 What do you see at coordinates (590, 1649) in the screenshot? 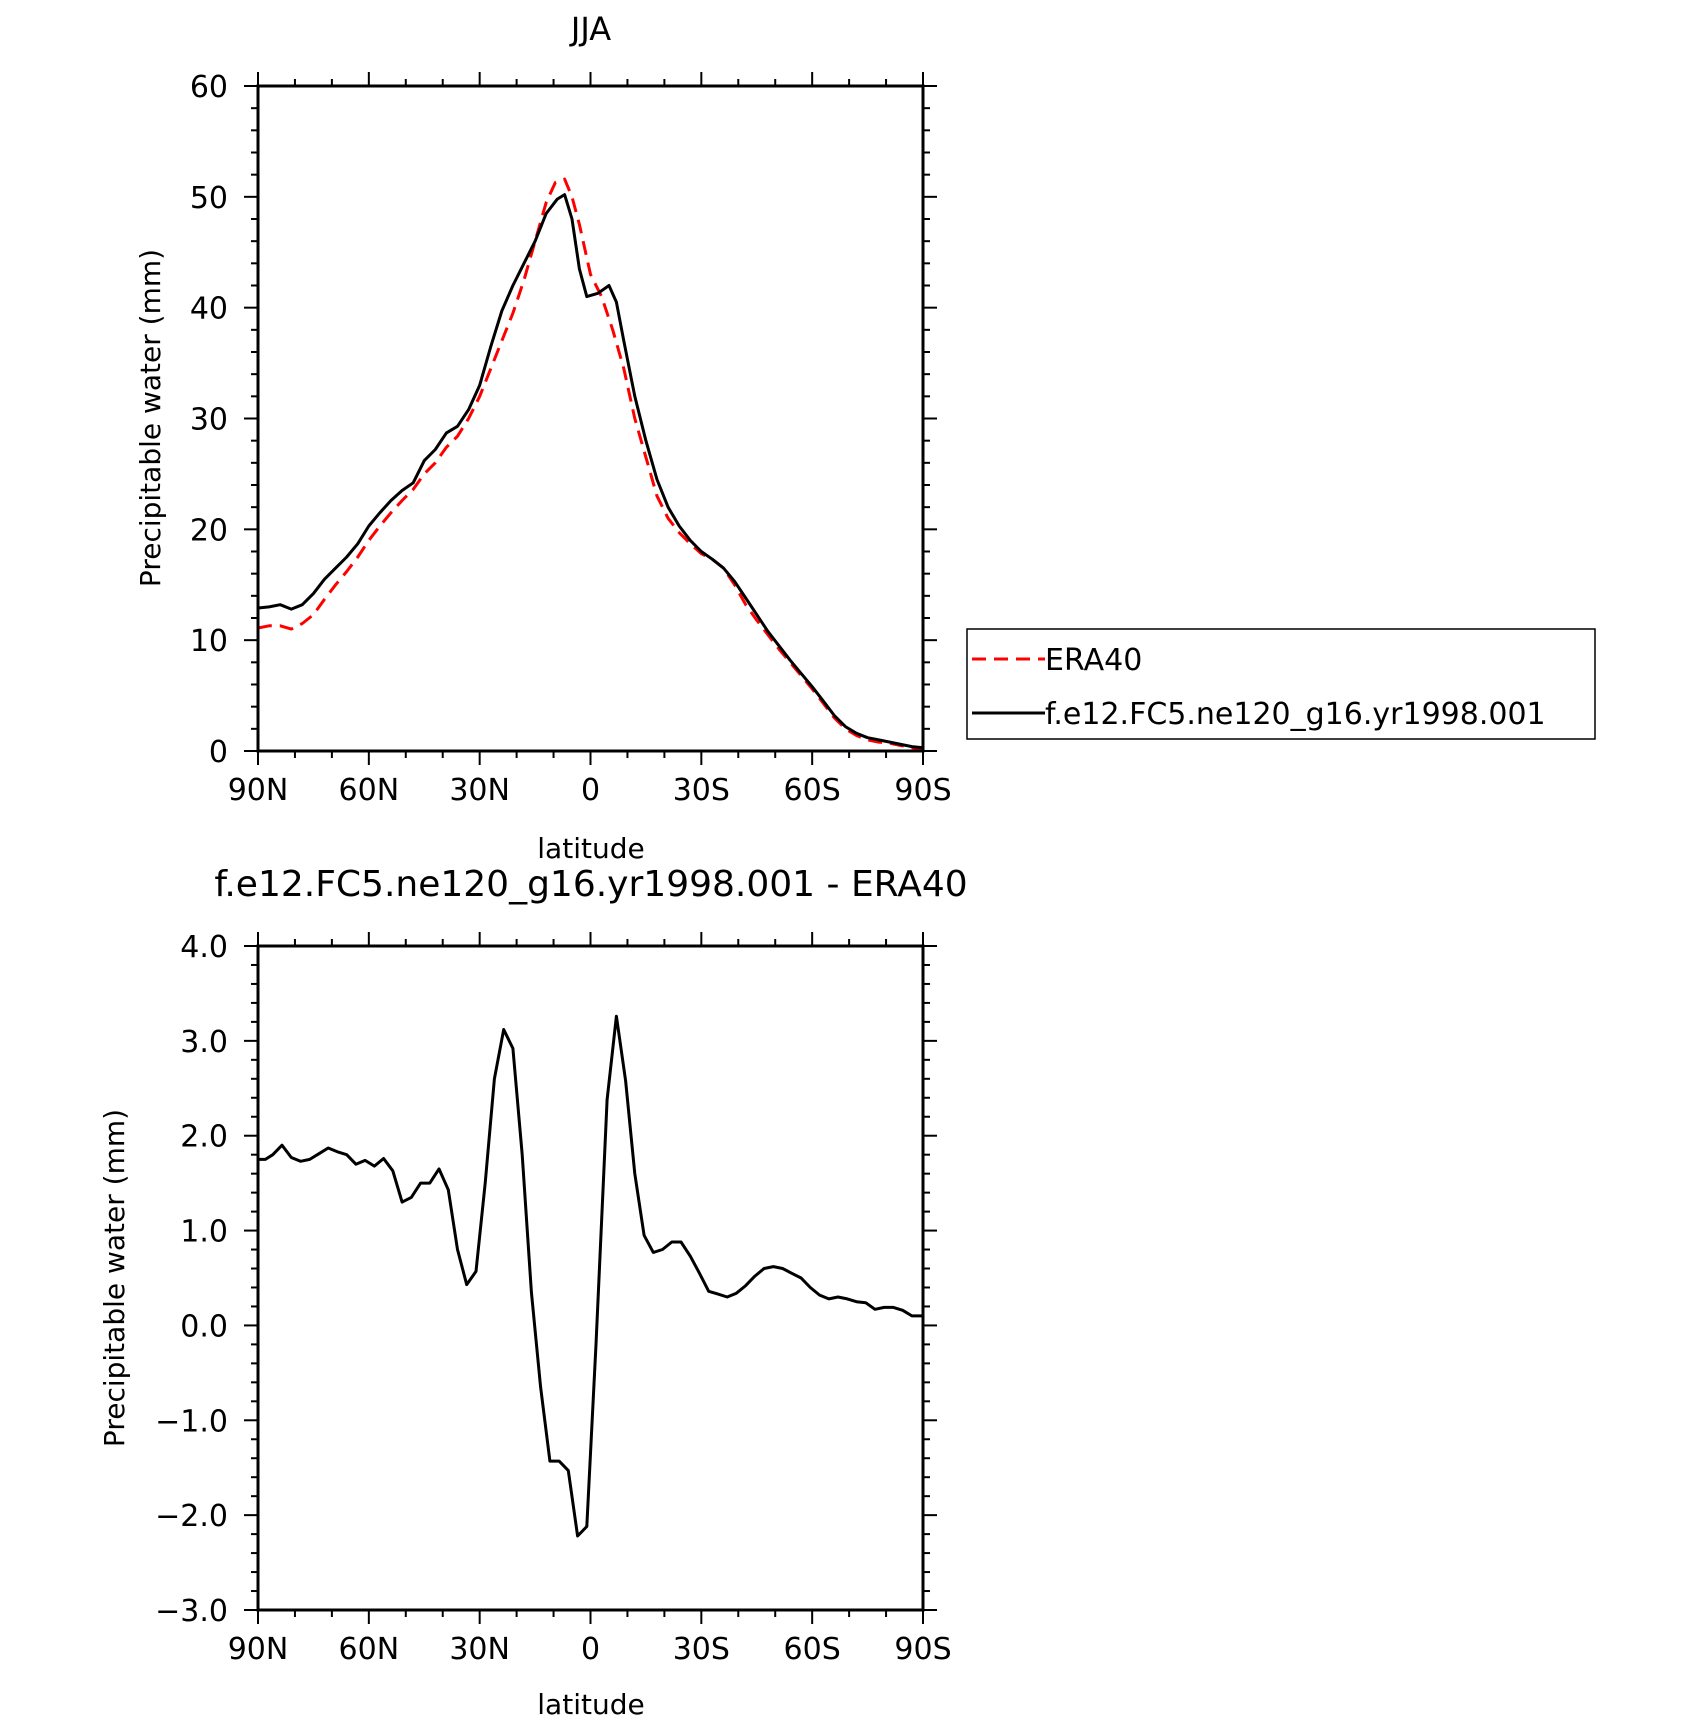
I see `bottom-panel-x-tick-label: 0` at bounding box center [590, 1649].